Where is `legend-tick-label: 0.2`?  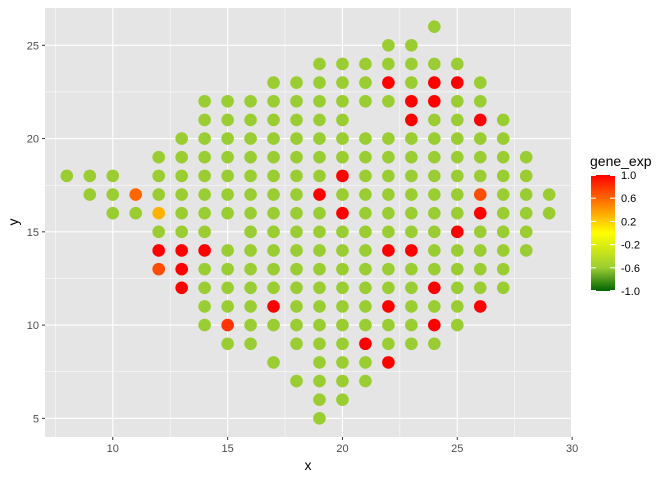 legend-tick-label: 0.2 is located at coordinates (628, 222).